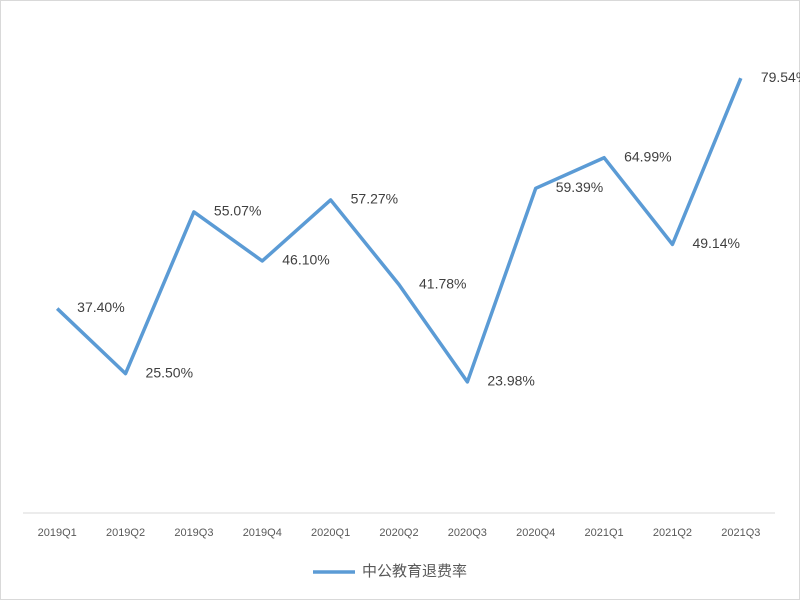 Image resolution: width=800 pixels, height=600 pixels. I want to click on data-label: 79.54%, so click(780, 77).